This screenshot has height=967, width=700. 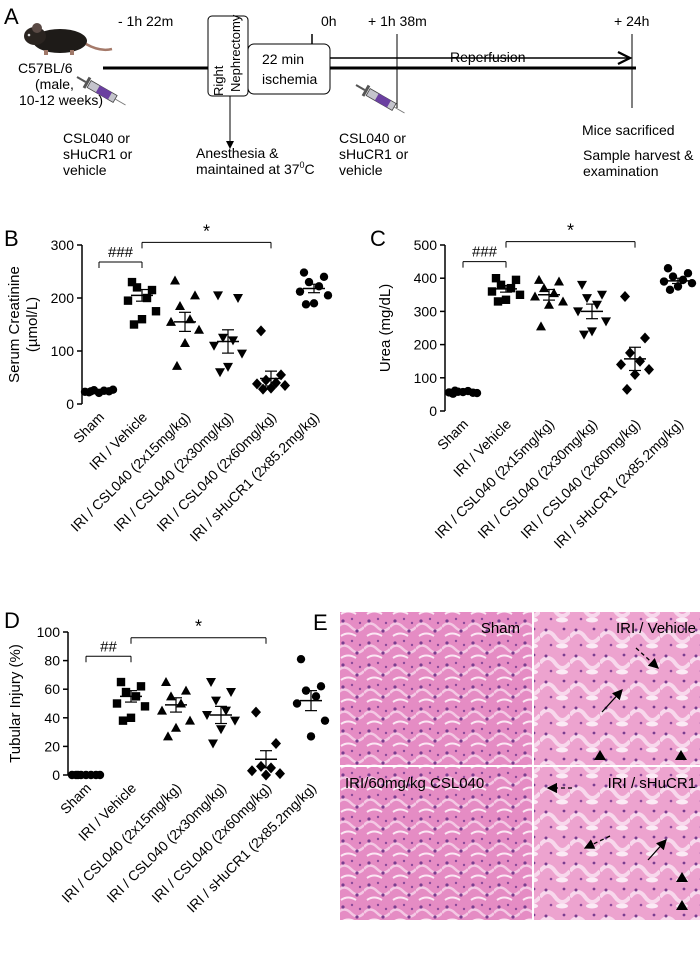 What do you see at coordinates (12, 620) in the screenshot?
I see `panel-letter-d: D` at bounding box center [12, 620].